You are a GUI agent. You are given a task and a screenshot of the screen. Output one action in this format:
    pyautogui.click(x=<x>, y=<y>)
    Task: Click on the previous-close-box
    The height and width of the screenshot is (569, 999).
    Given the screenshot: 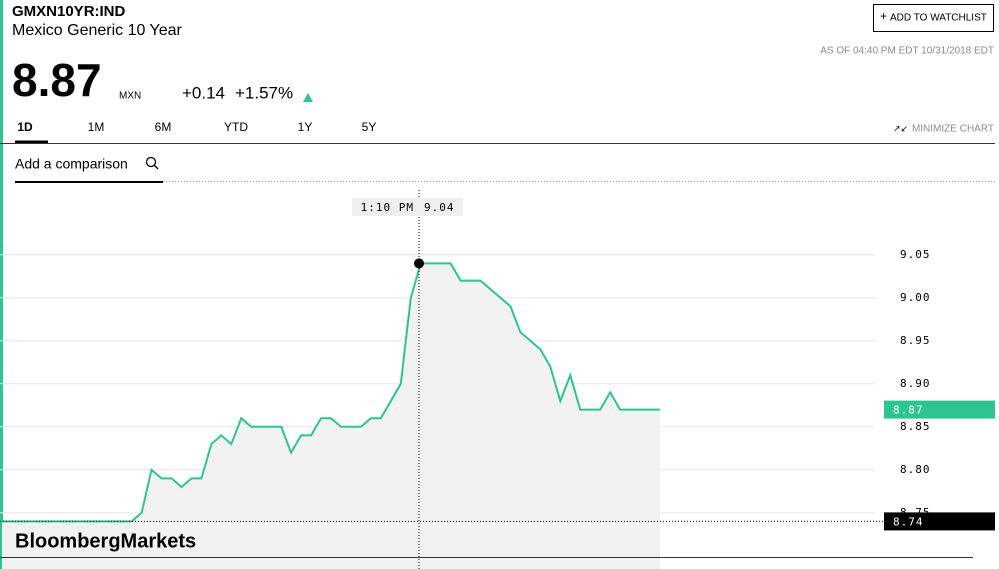 What is the action you would take?
    pyautogui.click(x=939, y=521)
    